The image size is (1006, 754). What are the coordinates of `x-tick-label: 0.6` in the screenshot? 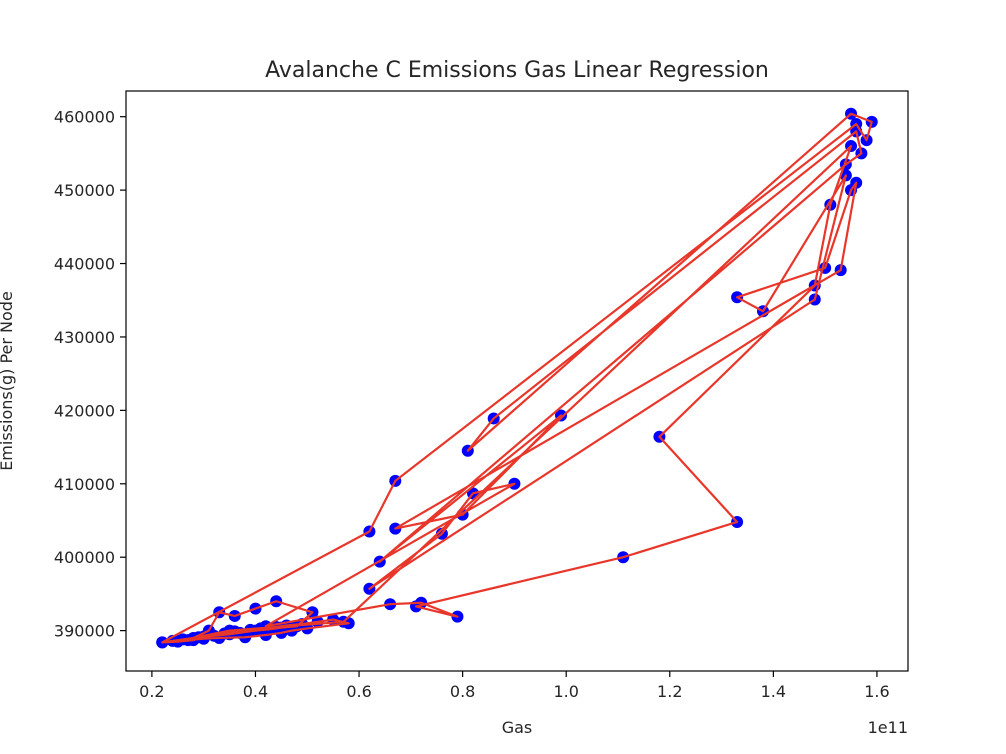 It's located at (358, 691).